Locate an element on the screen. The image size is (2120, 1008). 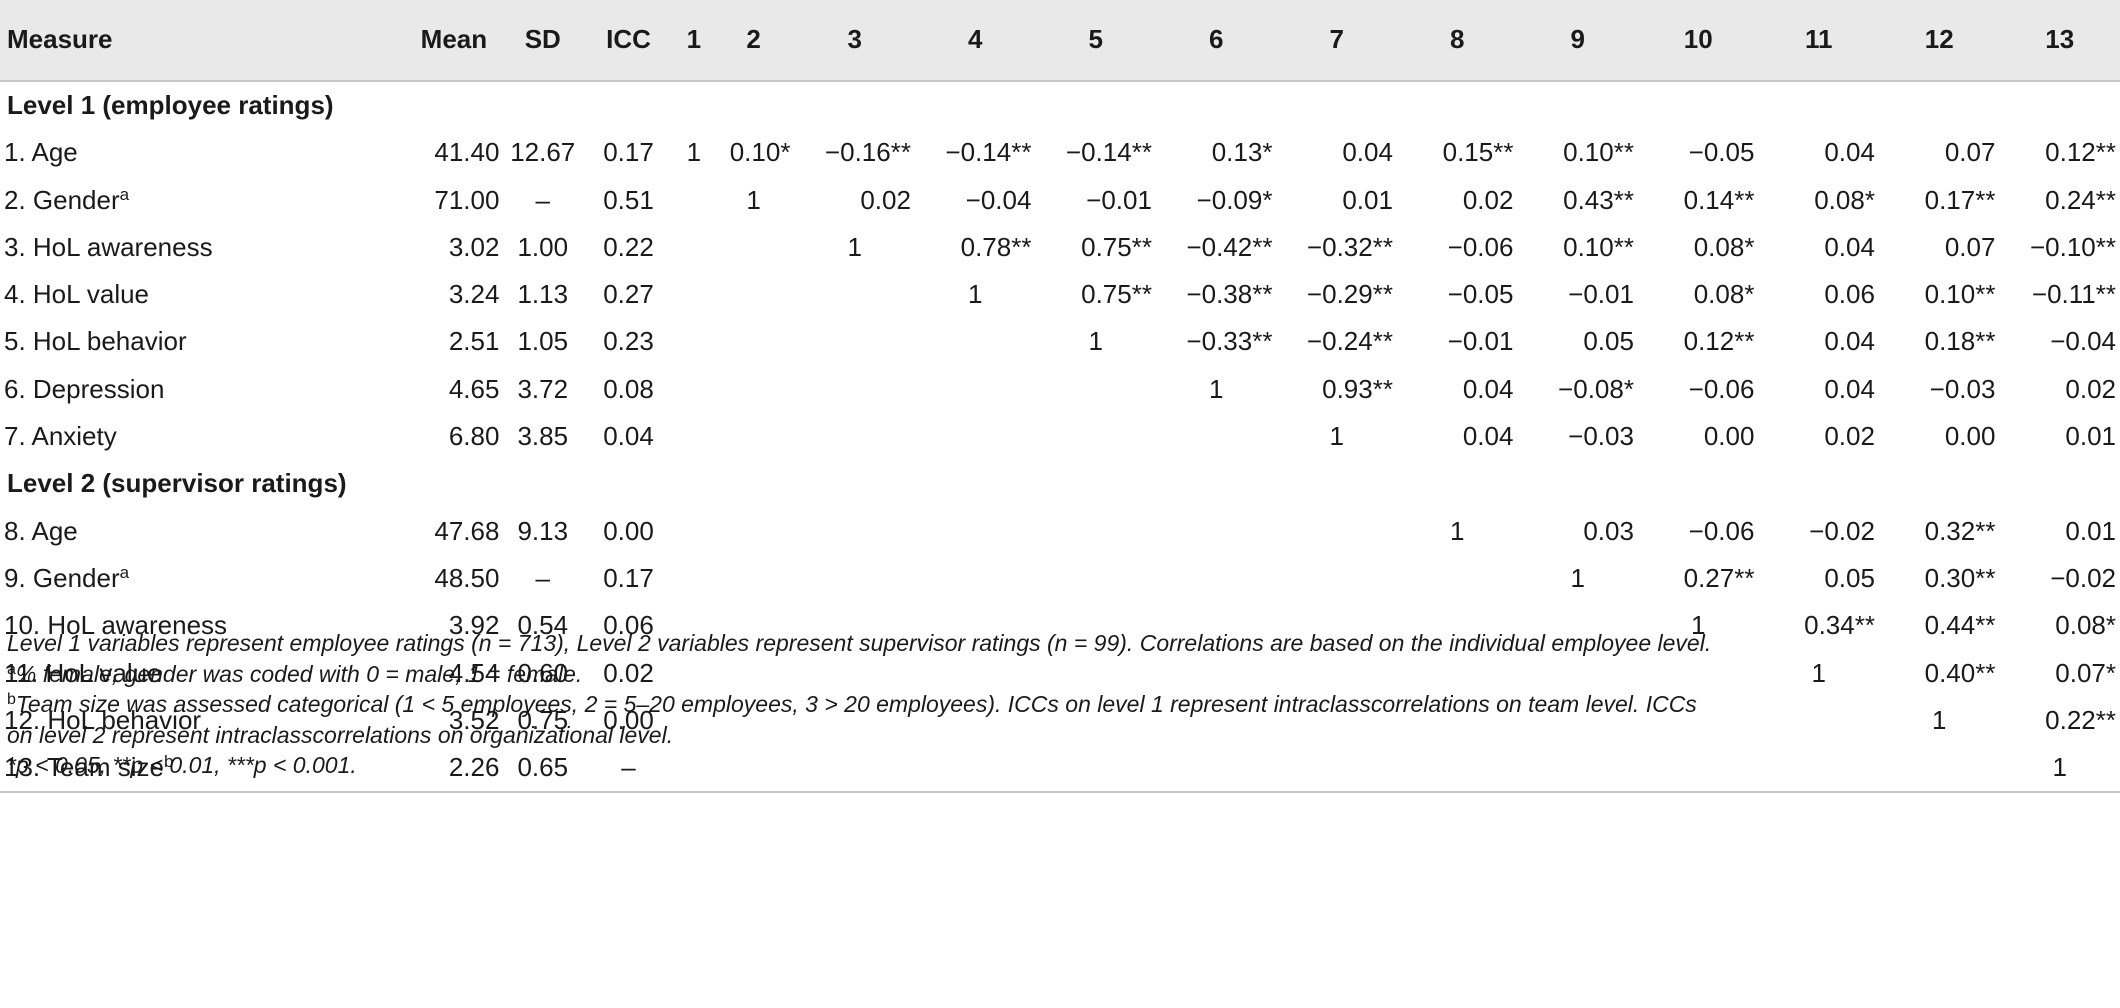
mean-cell: 2.26 is located at coordinates (454, 769).